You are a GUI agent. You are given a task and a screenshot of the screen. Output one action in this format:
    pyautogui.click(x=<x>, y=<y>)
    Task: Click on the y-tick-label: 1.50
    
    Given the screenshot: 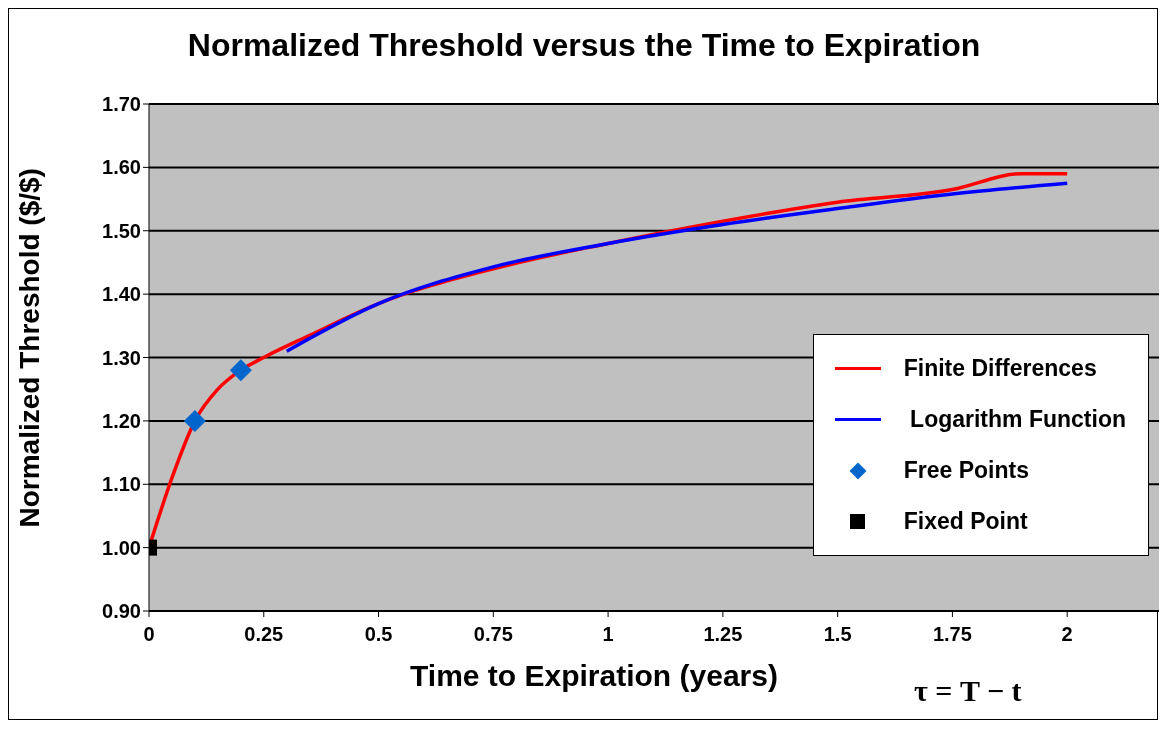 What is the action you would take?
    pyautogui.click(x=121, y=230)
    